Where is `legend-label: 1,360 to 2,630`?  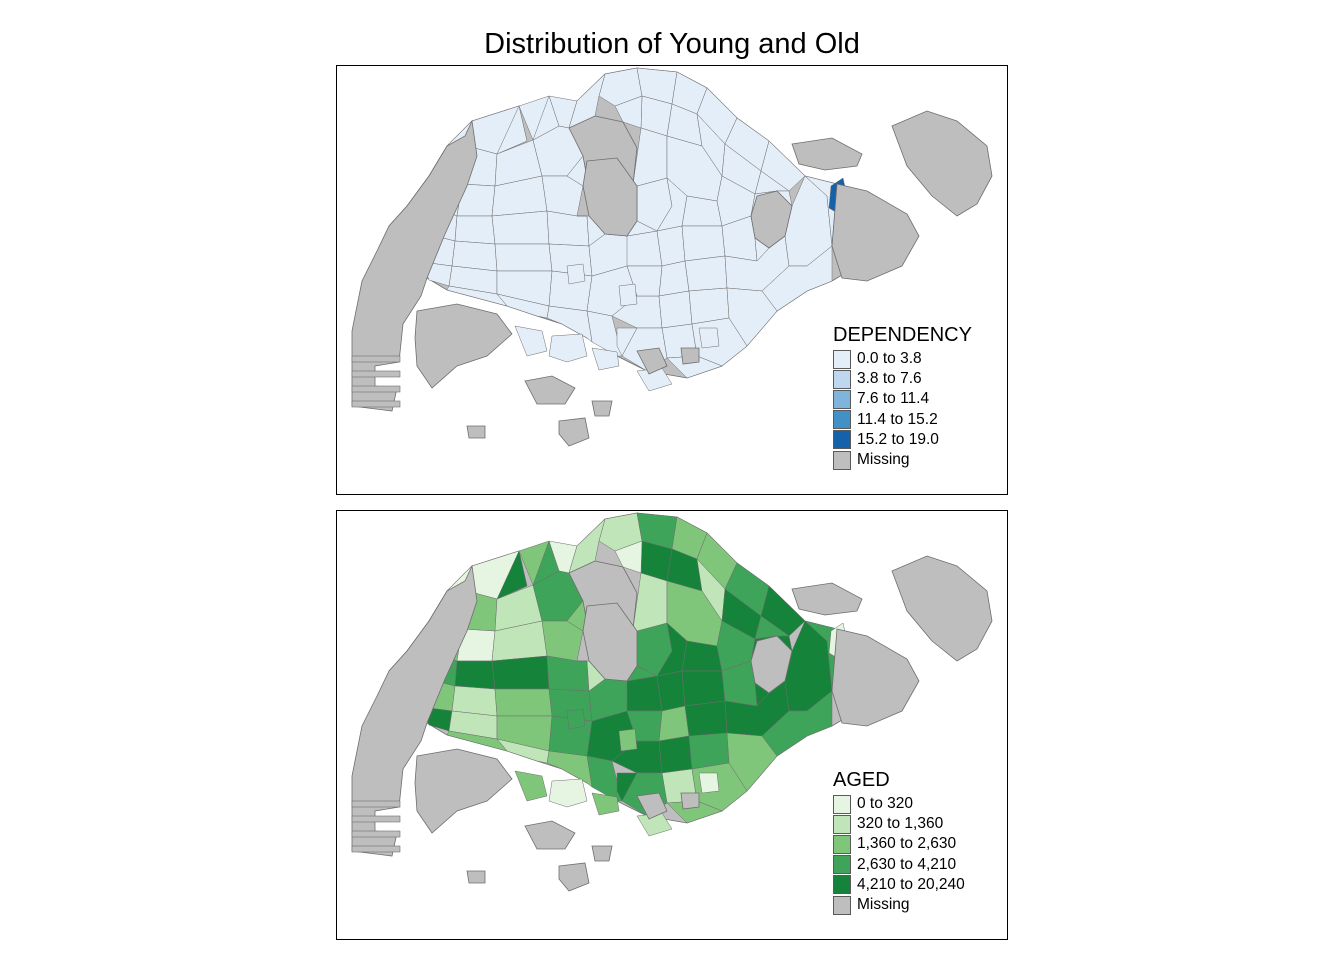
legend-label: 1,360 to 2,630 is located at coordinates (907, 844).